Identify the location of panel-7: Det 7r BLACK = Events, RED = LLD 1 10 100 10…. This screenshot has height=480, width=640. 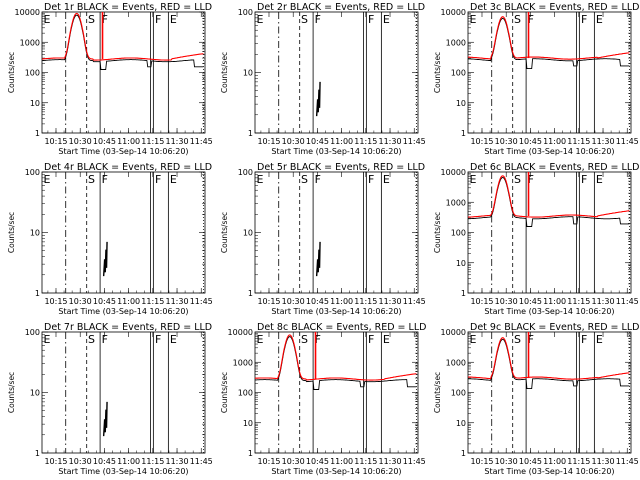
(110, 399).